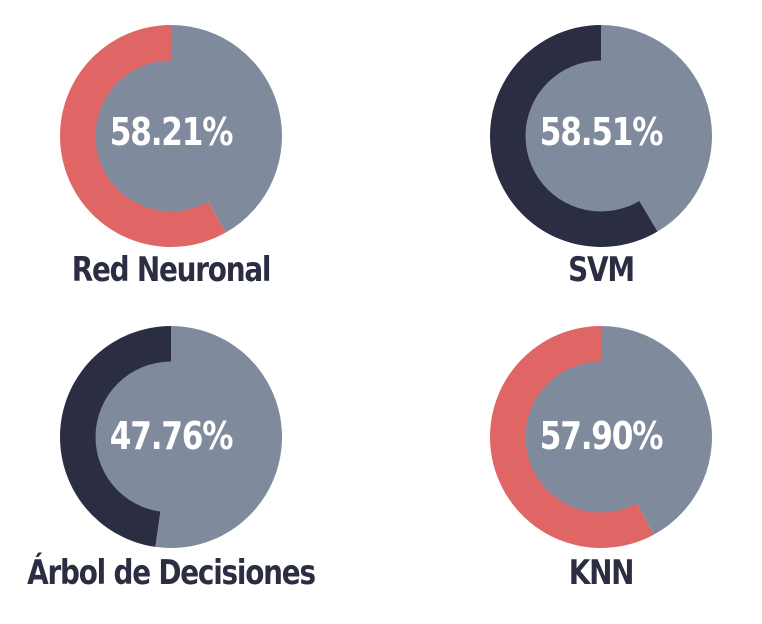 Image resolution: width=762 pixels, height=624 pixels. I want to click on gauge-arbol-de-decisiones-svg, so click(170, 437).